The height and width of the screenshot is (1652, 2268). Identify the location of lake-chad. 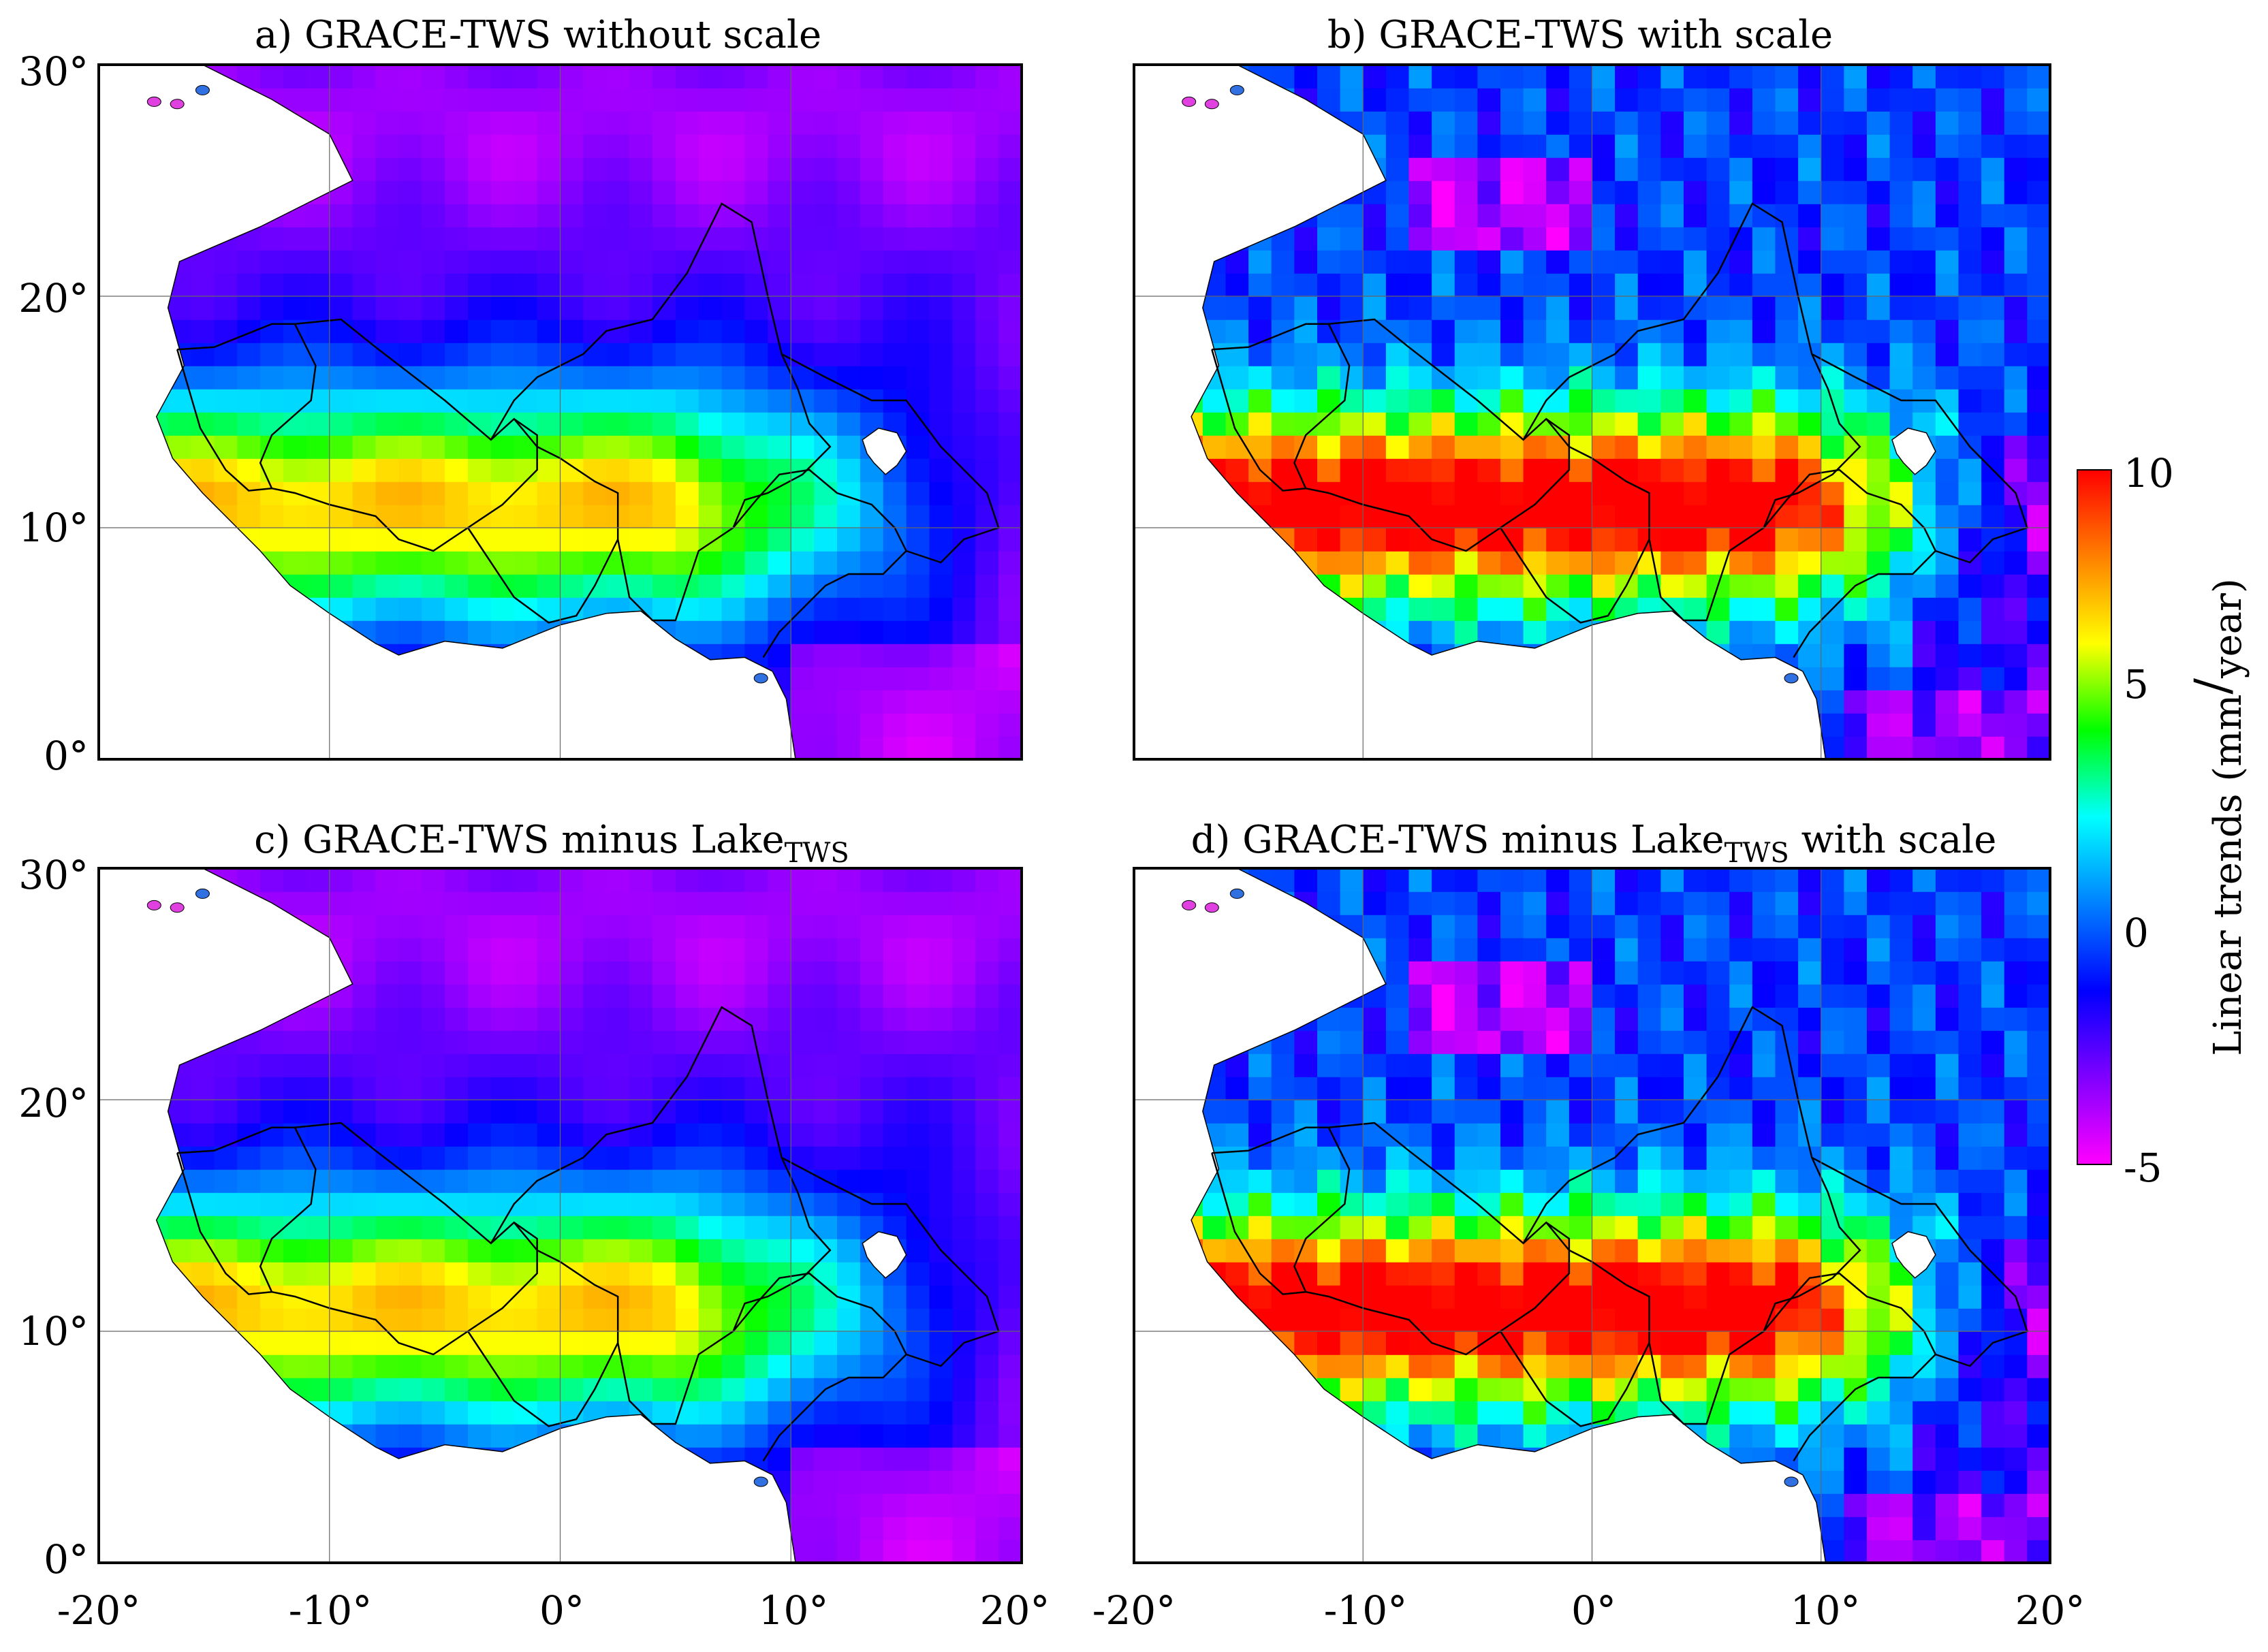
(884, 451).